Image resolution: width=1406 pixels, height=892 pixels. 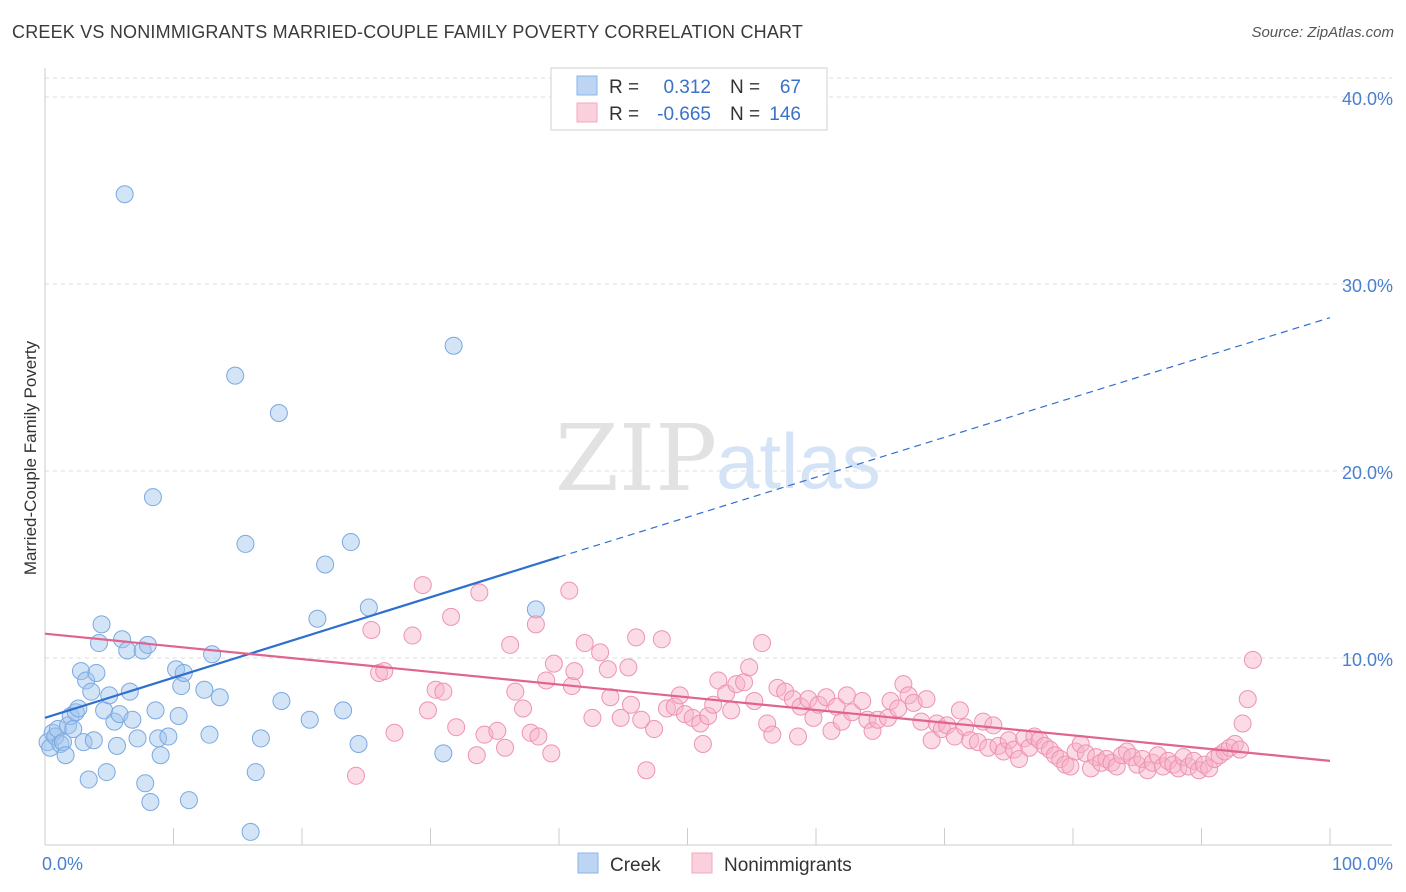 I want to click on bottom-legend-swatch-creek, so click(x=588, y=863).